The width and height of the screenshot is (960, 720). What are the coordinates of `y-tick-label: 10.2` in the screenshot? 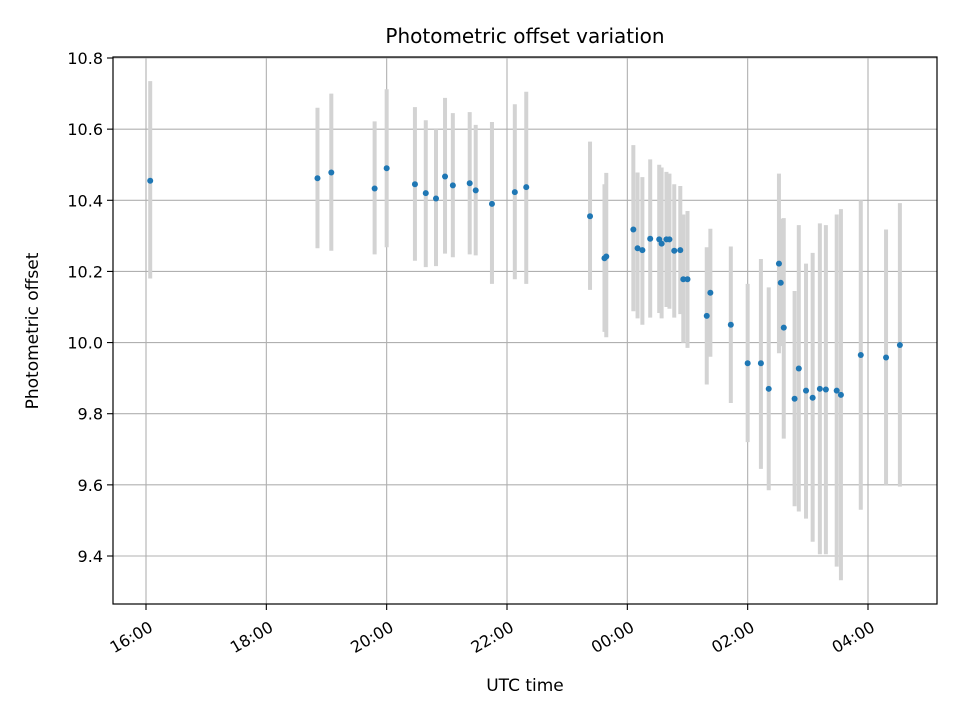 It's located at (85, 271).